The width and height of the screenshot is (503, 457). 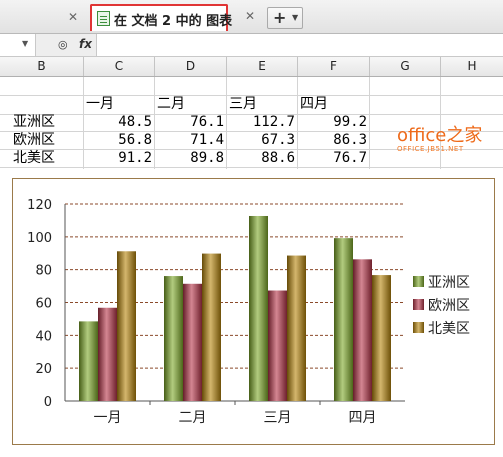 I want to click on formula-bar: ▼ ◎ fx, so click(x=251, y=45).